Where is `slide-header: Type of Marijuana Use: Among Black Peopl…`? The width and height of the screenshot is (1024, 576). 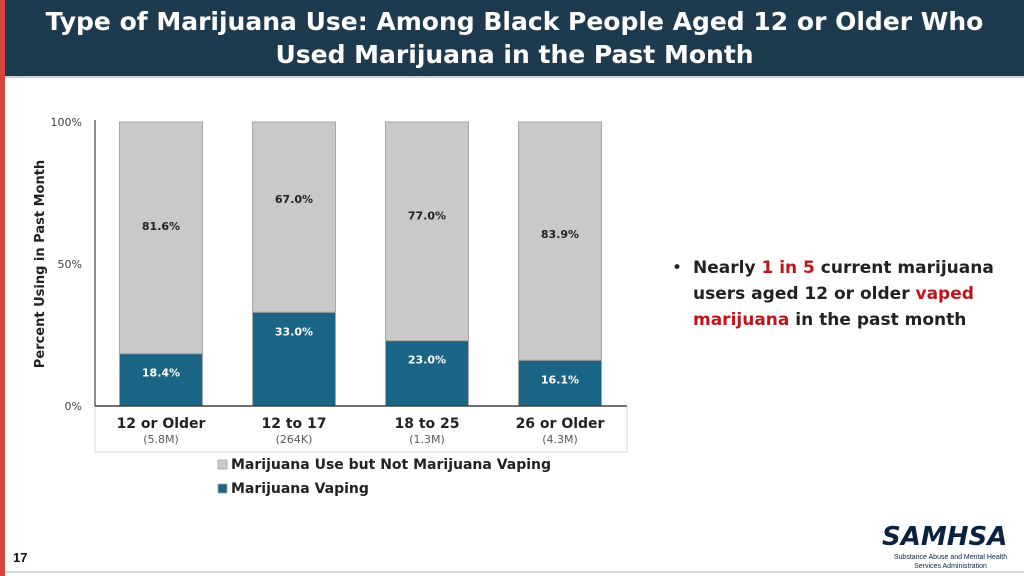
slide-header: Type of Marijuana Use: Among Black Peopl… is located at coordinates (514, 38).